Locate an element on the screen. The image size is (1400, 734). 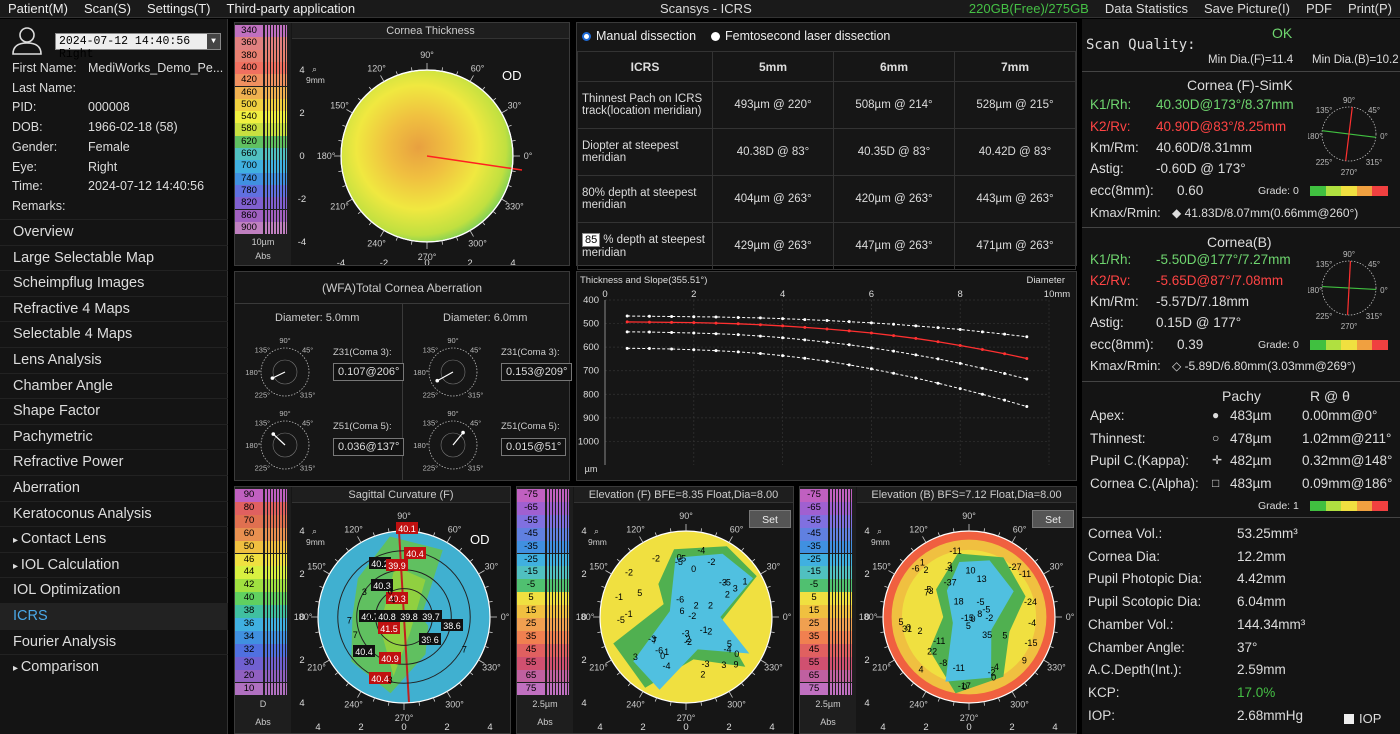
menu-third-party: Third-party application is located at coordinates (291, 8).